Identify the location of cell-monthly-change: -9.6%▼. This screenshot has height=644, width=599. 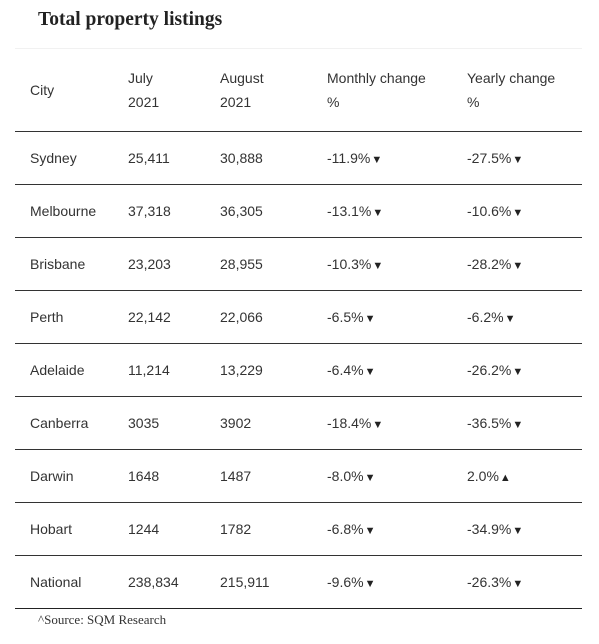
(382, 582).